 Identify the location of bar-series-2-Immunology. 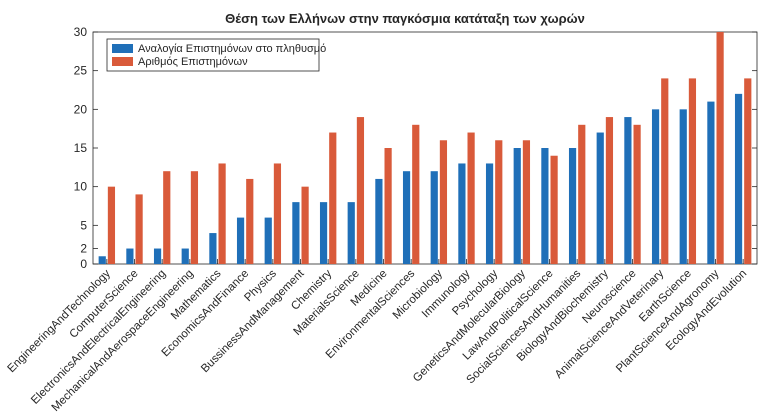
(471, 198).